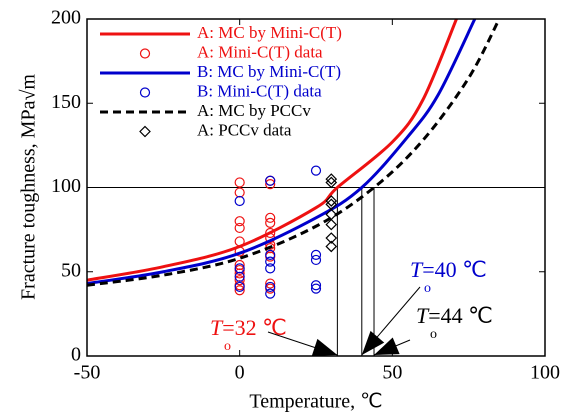 This screenshot has width=561, height=414. I want to click on legend-label: A: Mini-C(T) data, so click(260, 51).